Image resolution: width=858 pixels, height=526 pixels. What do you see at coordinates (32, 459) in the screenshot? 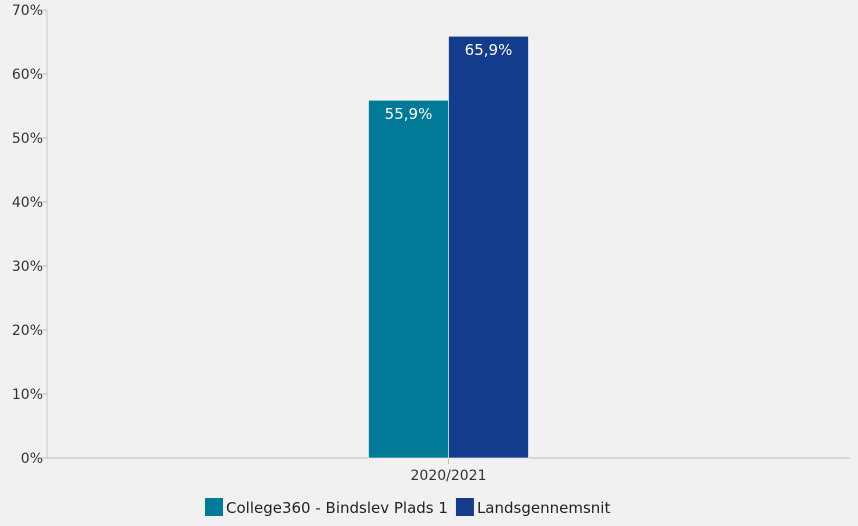
I see `y-tick-label: 0%` at bounding box center [32, 459].